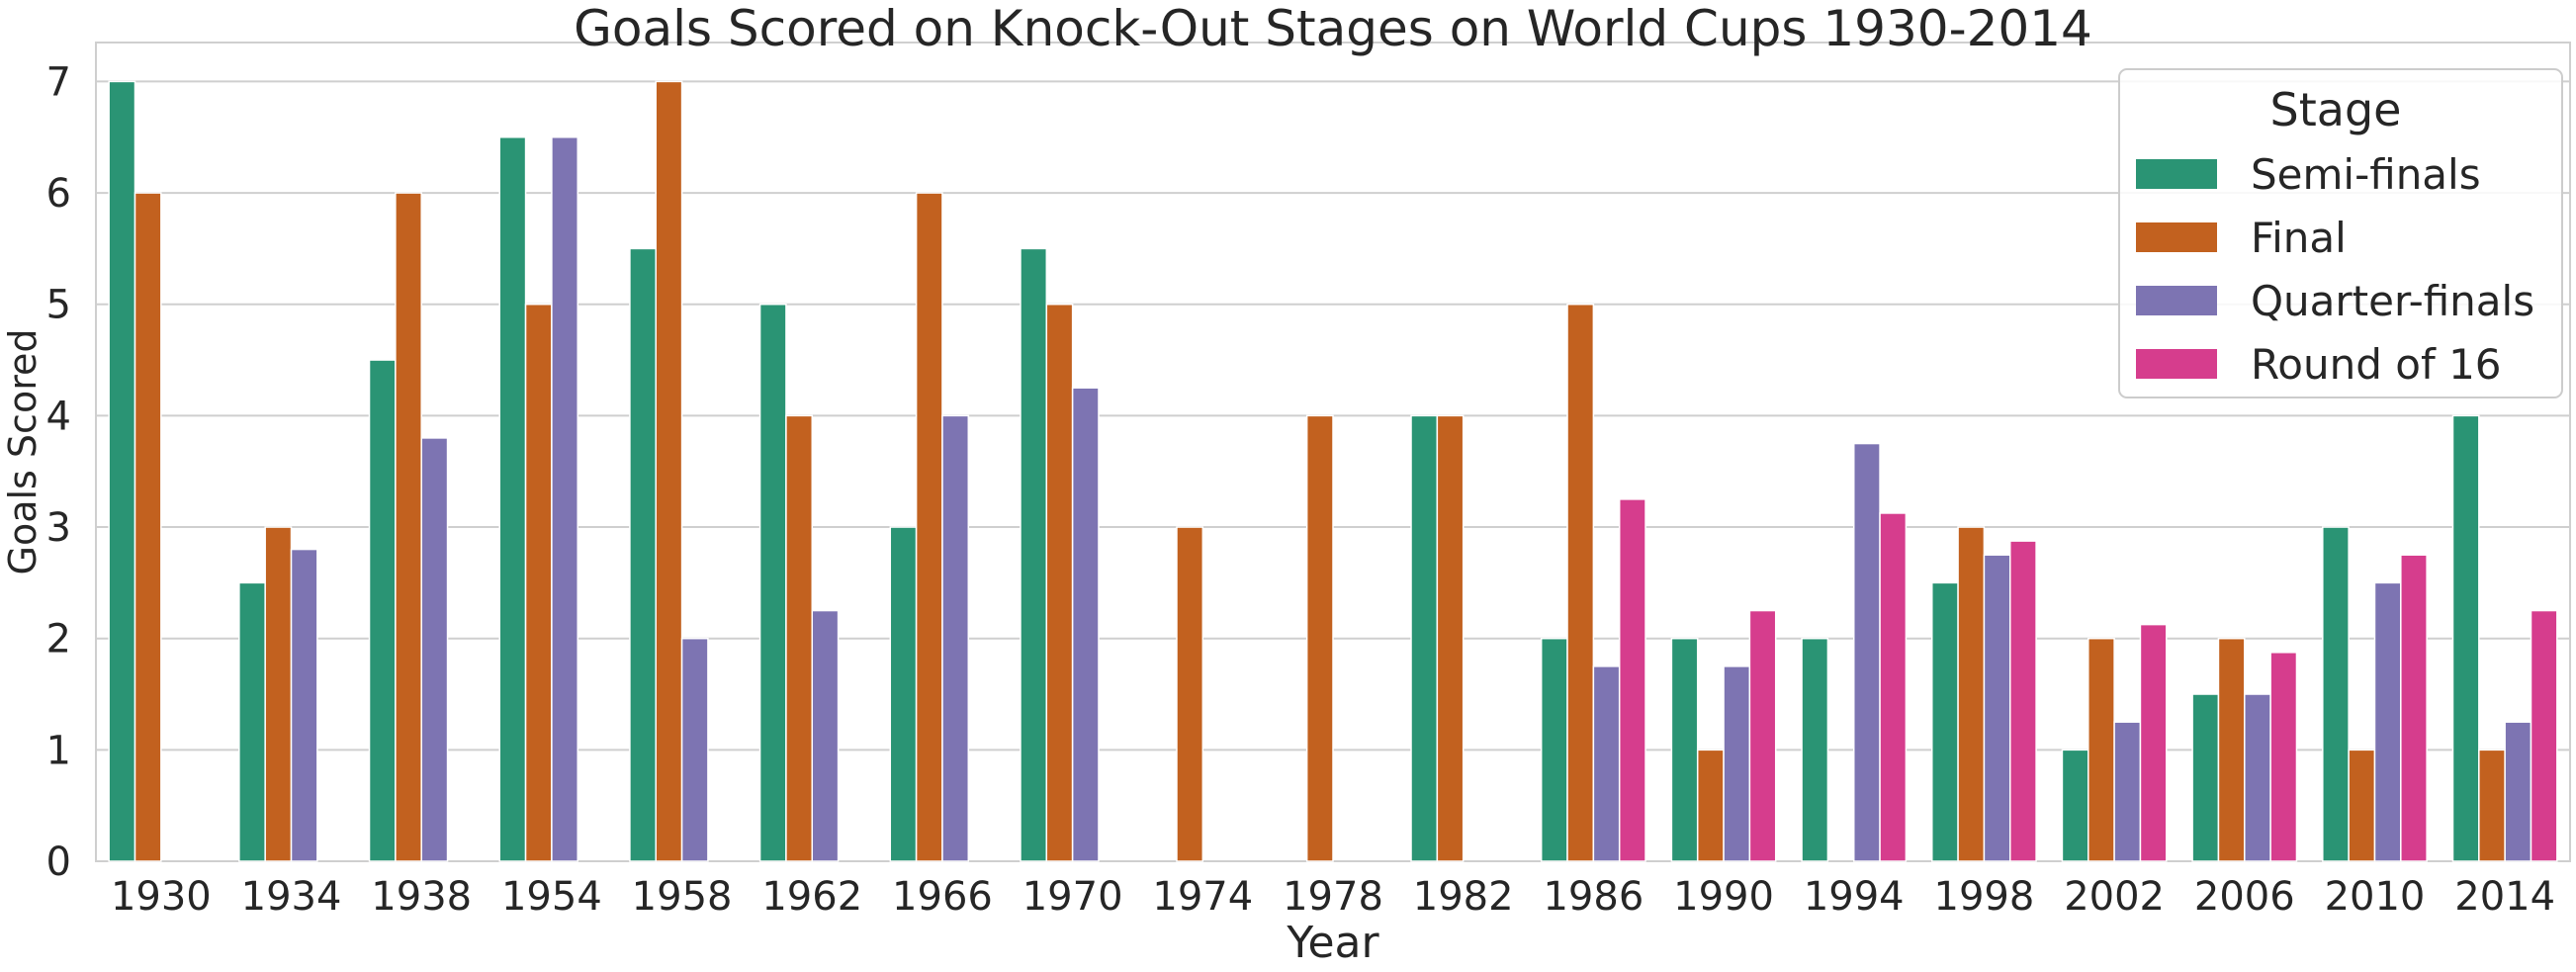 The height and width of the screenshot is (972, 2576). I want to click on bar-semi-finals-1998, so click(1944, 721).